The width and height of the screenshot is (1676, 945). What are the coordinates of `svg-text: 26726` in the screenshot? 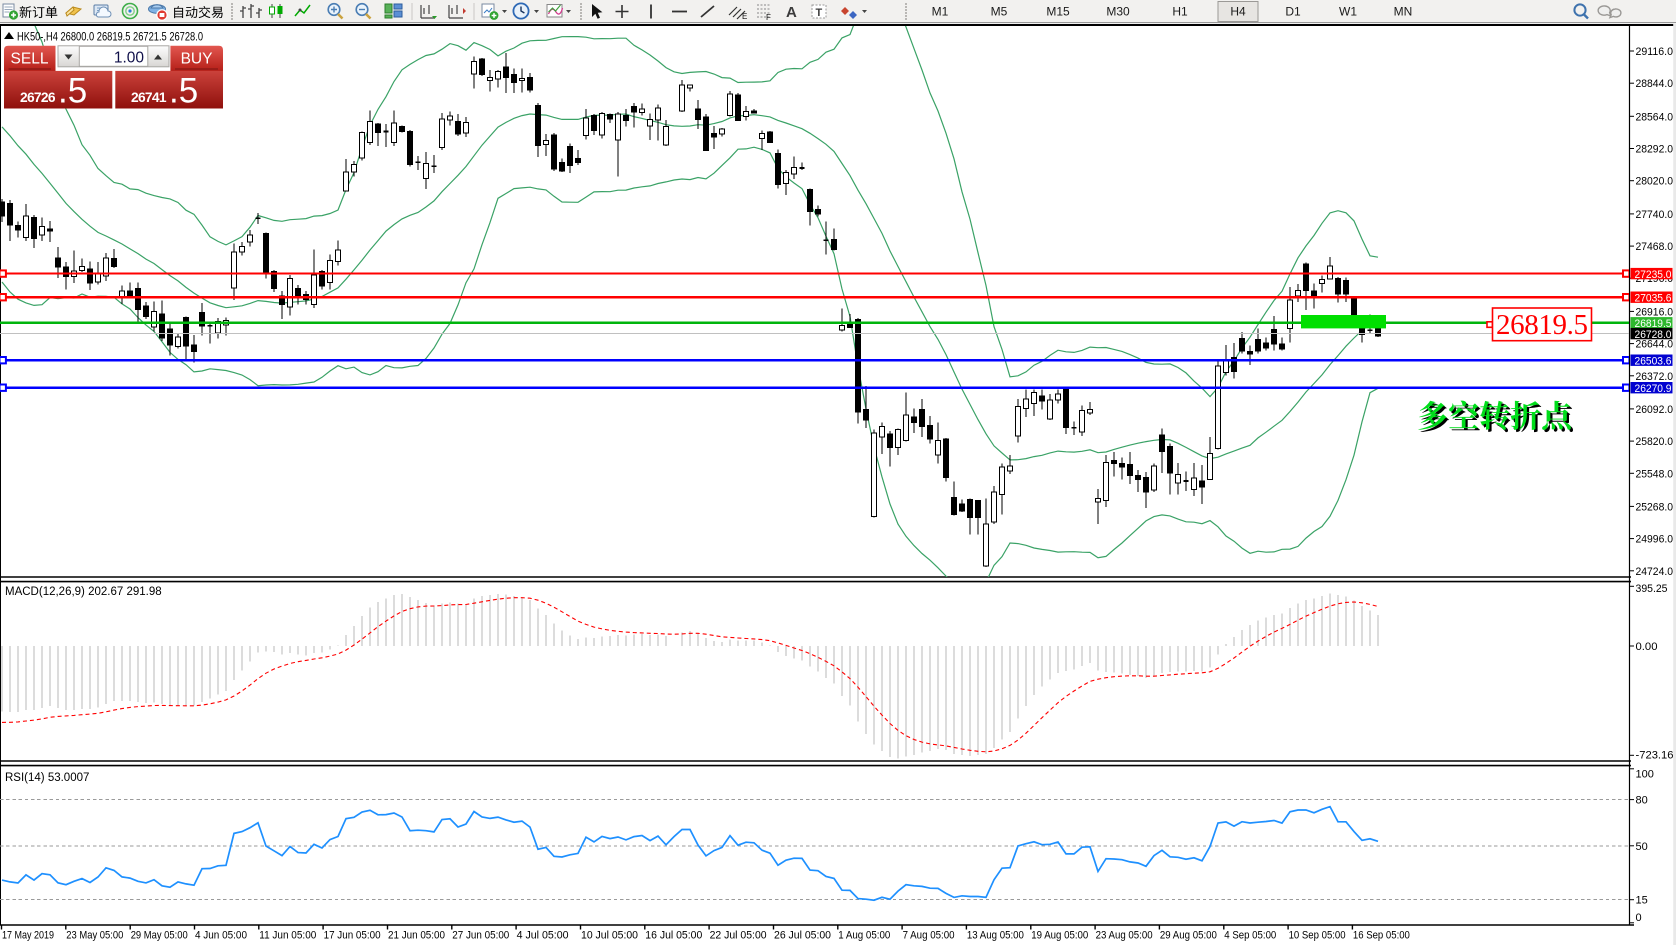 It's located at (38, 97).